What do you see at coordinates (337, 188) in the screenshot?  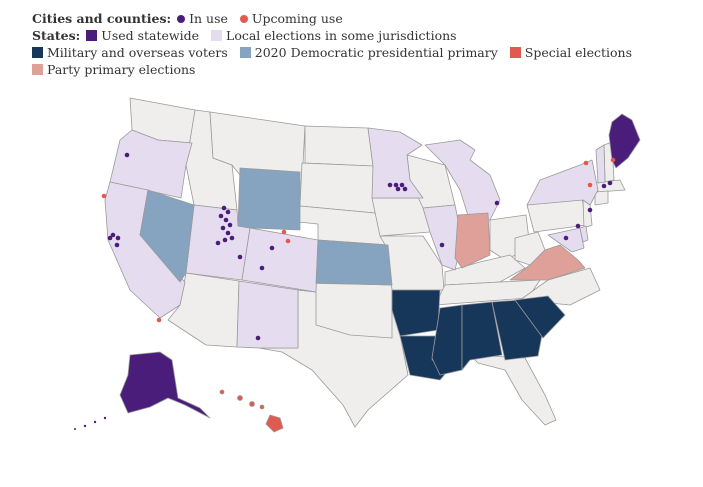 I see `state-south-dakota` at bounding box center [337, 188].